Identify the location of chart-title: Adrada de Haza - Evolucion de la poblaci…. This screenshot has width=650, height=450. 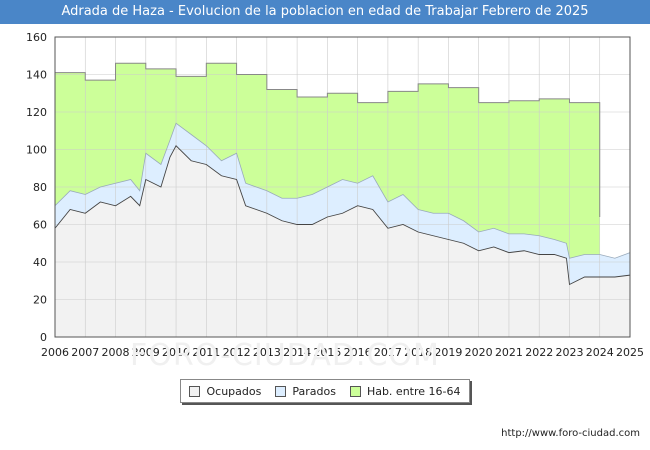
(325, 12).